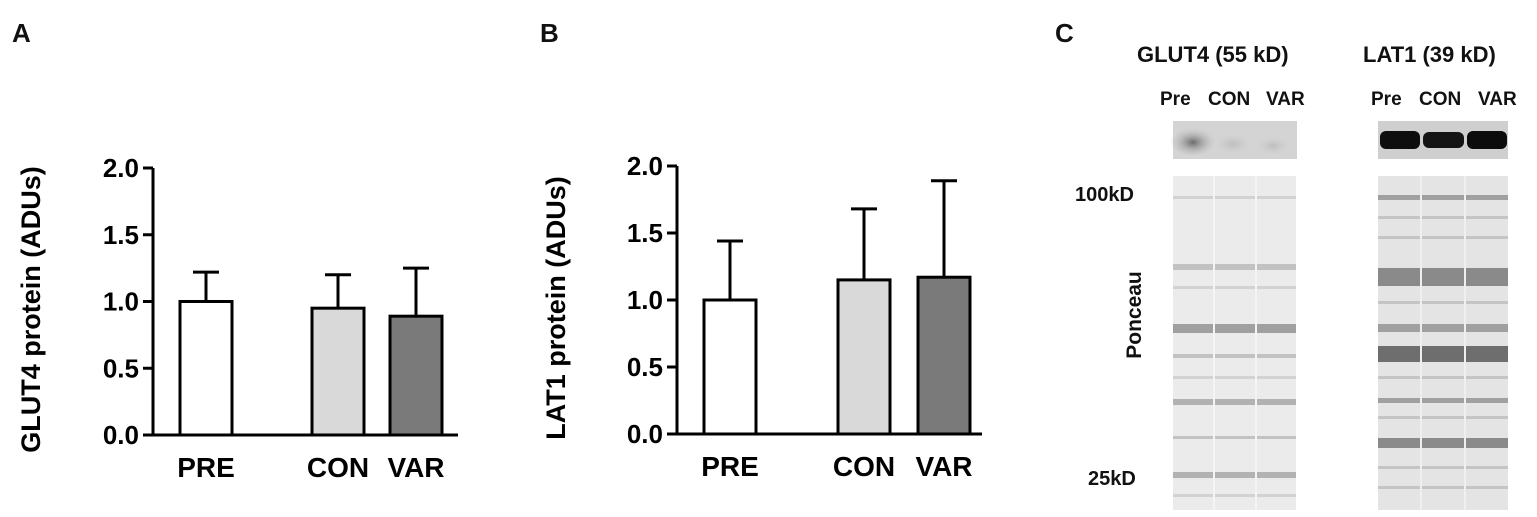  I want to click on lat1-ponceau-membrane, so click(1443, 343).